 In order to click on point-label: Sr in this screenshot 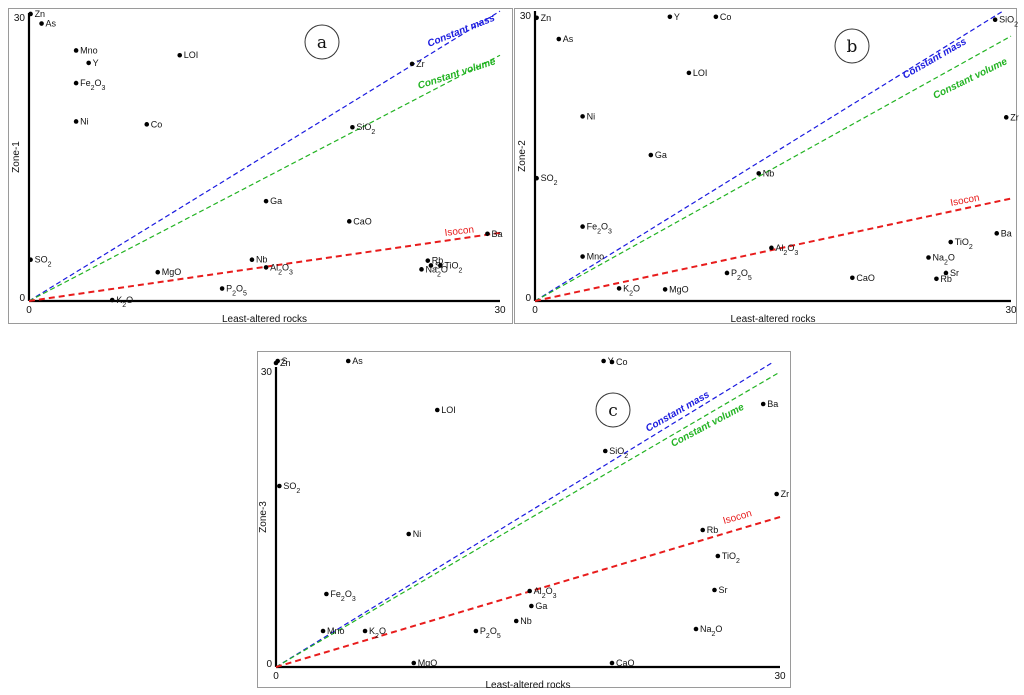, I will do `click(722, 590)`.